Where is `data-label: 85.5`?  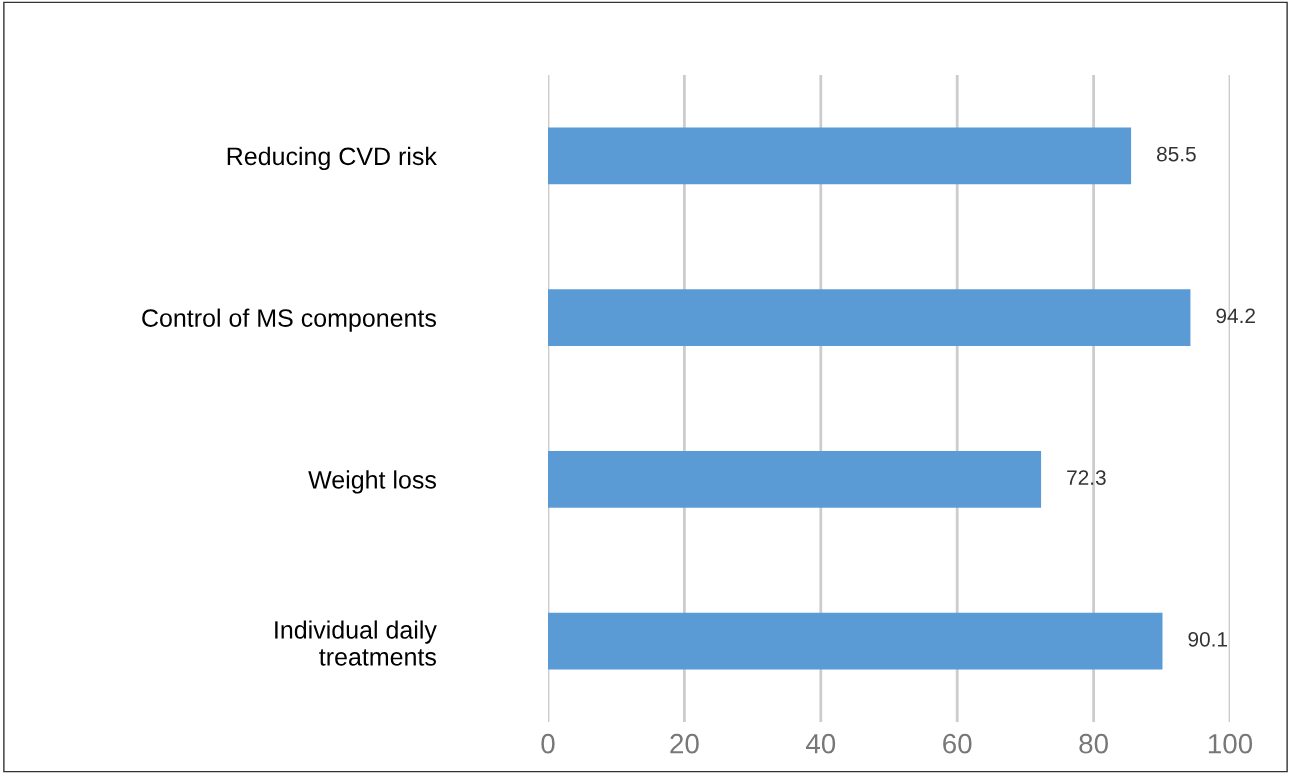
data-label: 85.5 is located at coordinates (1176, 154).